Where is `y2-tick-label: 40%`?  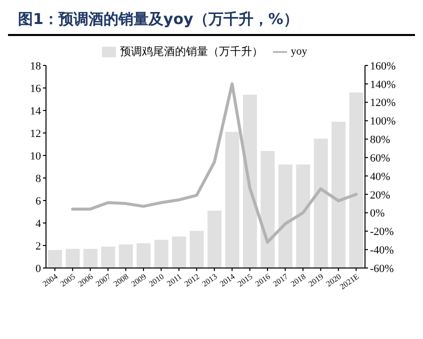 y2-tick-label: 40% is located at coordinates (380, 176).